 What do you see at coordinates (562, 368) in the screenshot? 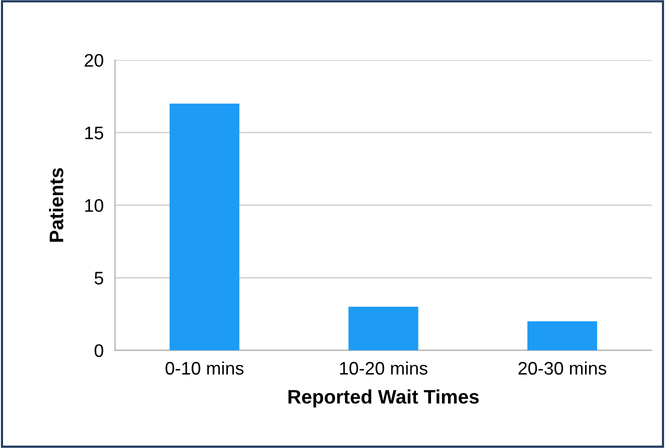
I see `x-tick-label: 20-30 mins` at bounding box center [562, 368].